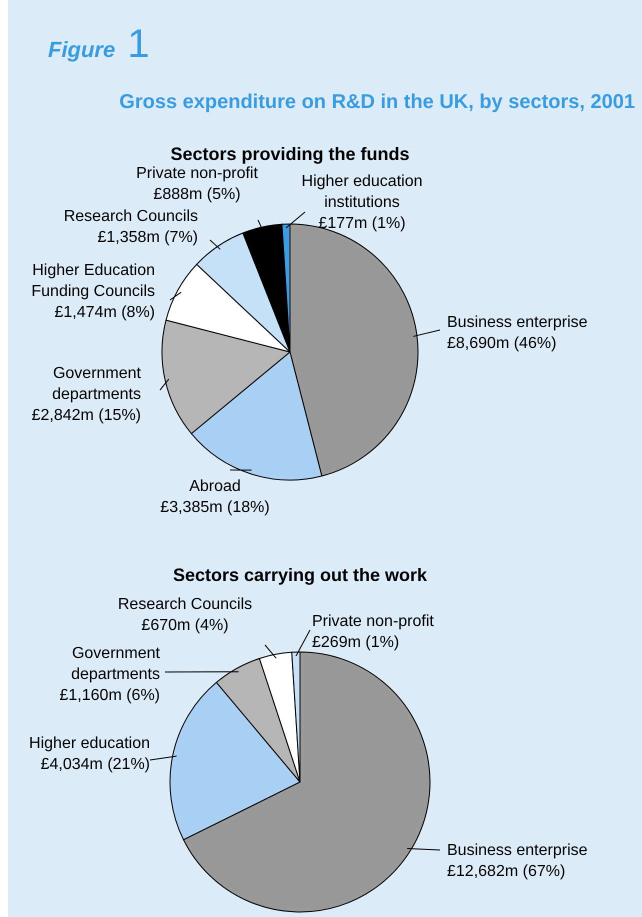 The width and height of the screenshot is (642, 917). Describe the element at coordinates (362, 192) in the screenshot. I see `slice-label: Higher education institutions` at that location.